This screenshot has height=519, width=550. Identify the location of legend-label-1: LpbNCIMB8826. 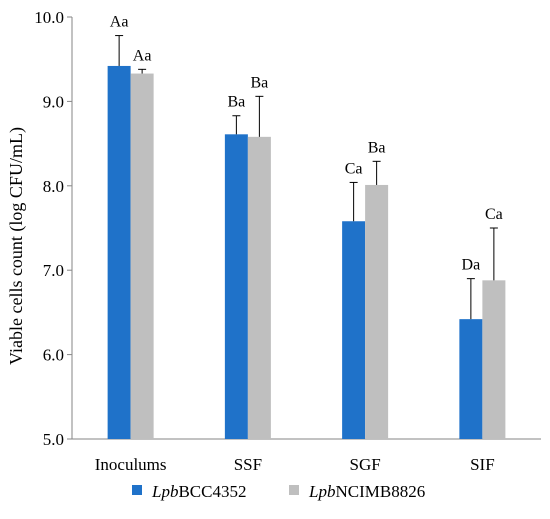
(366, 491).